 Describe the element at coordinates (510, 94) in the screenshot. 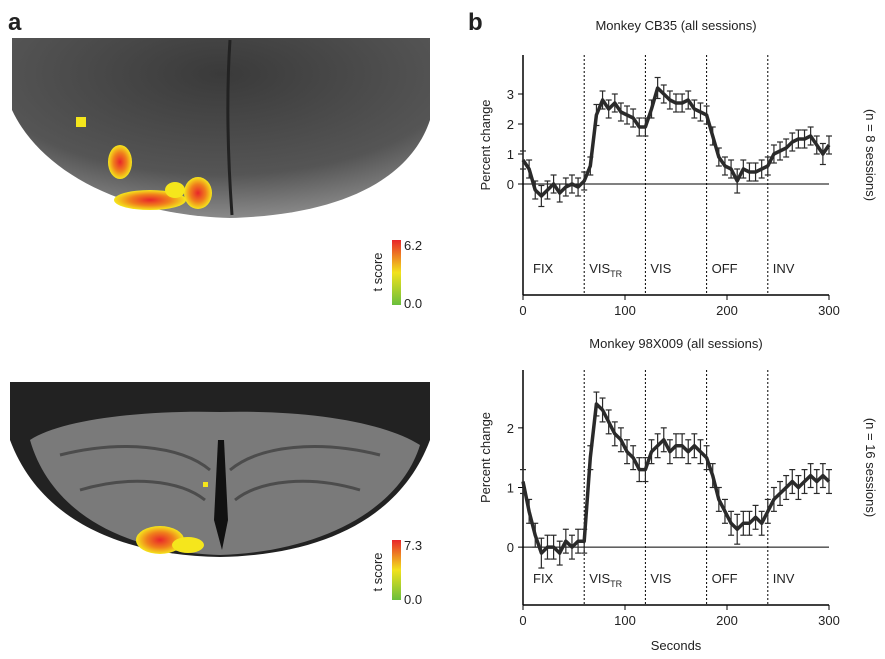

I see `y-tick-label: 3` at that location.